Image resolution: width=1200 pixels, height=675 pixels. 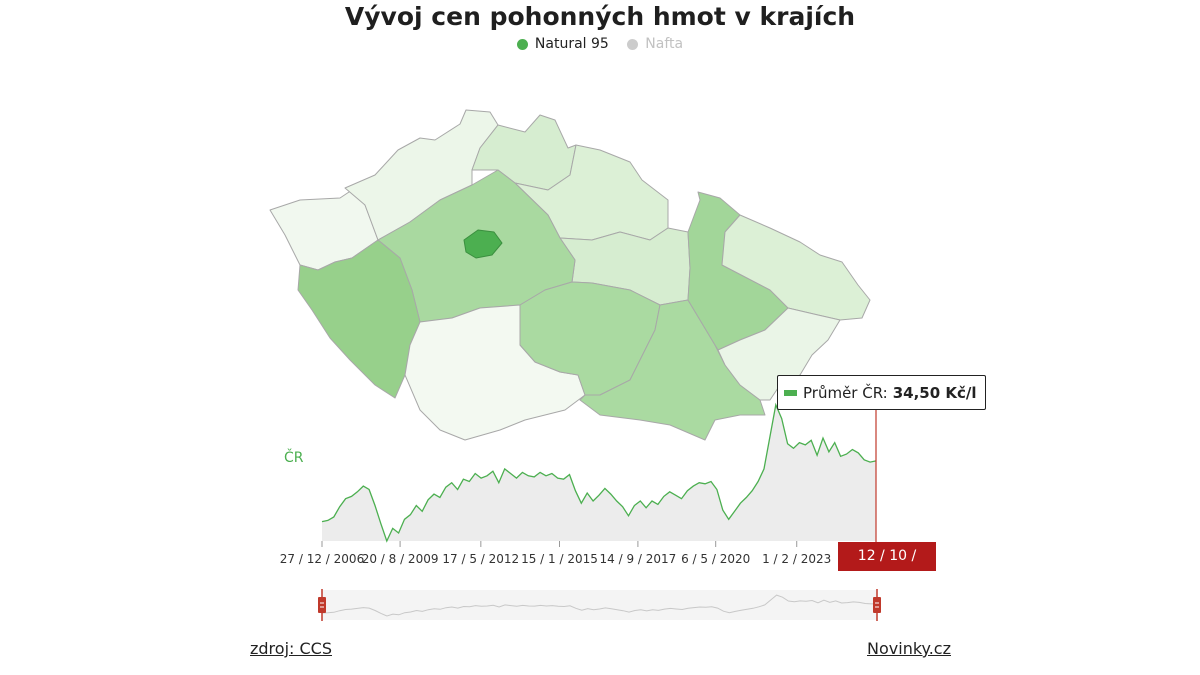 I want to click on x-tick-label: 17 / 5 / 2012, so click(x=480, y=559).